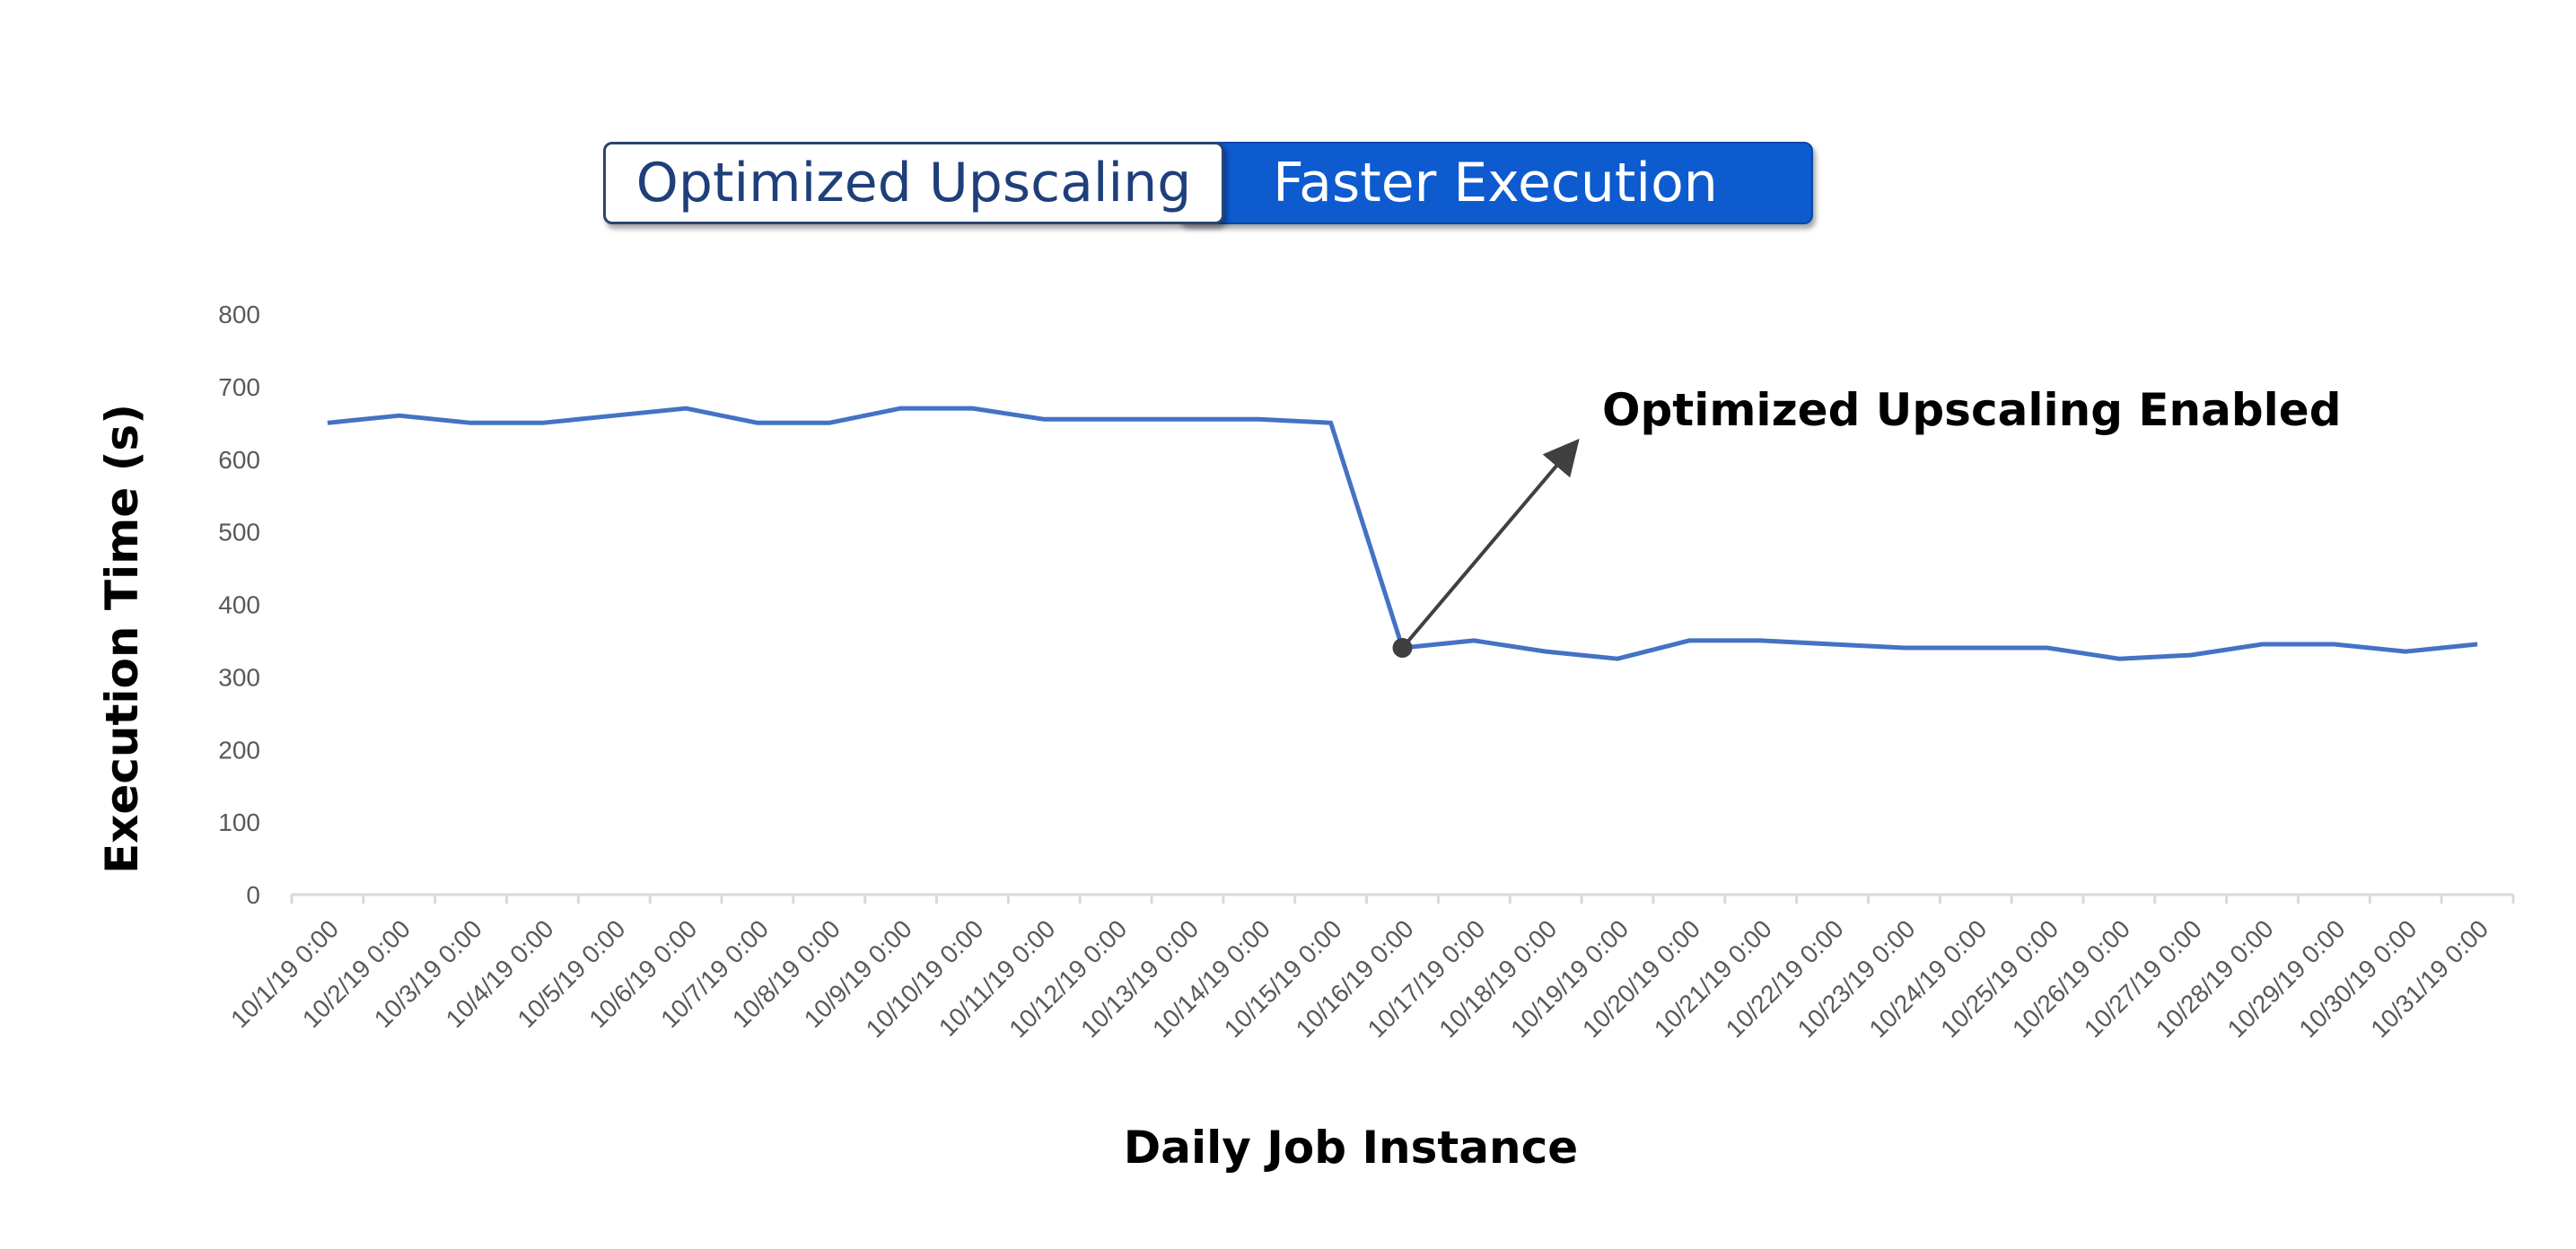 The width and height of the screenshot is (2576, 1249). What do you see at coordinates (1351, 1148) in the screenshot?
I see `x-axis-title: Daily Job Instance` at bounding box center [1351, 1148].